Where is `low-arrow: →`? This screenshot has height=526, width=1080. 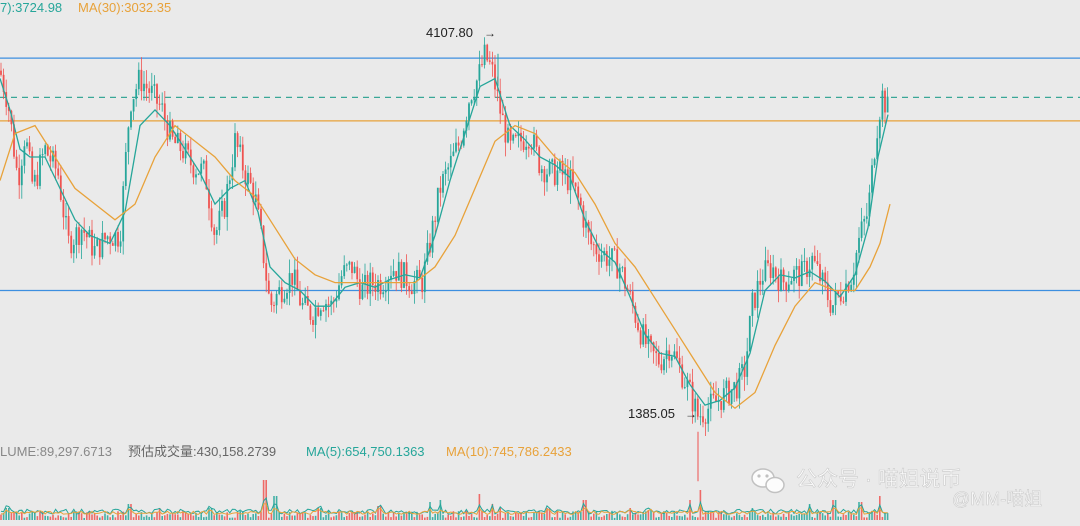 low-arrow: → is located at coordinates (691, 414).